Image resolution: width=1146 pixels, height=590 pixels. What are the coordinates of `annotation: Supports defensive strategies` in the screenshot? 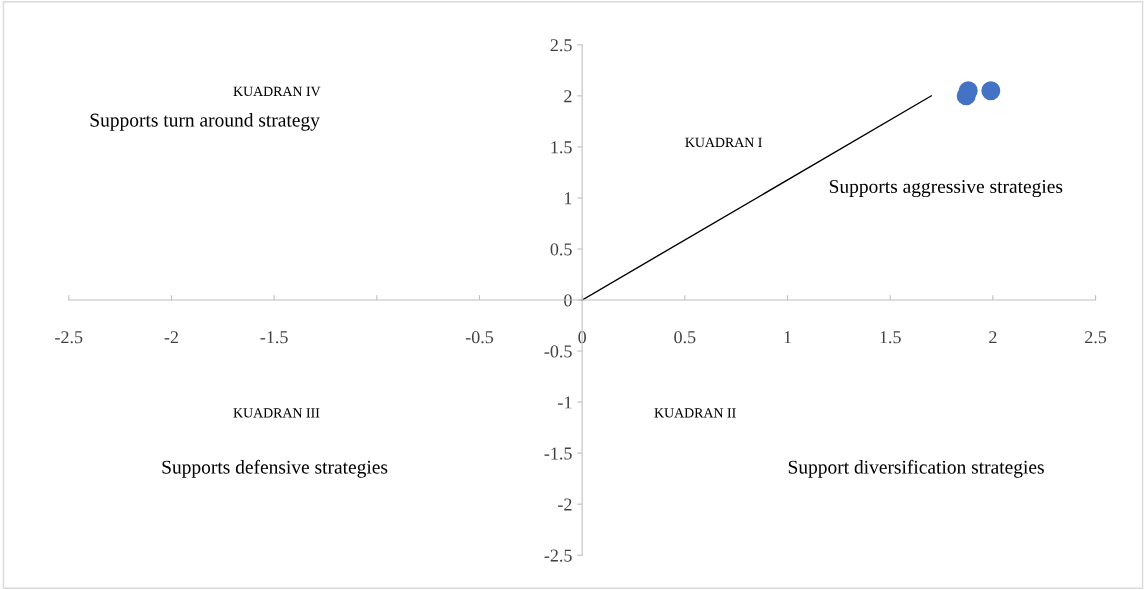 It's located at (275, 468).